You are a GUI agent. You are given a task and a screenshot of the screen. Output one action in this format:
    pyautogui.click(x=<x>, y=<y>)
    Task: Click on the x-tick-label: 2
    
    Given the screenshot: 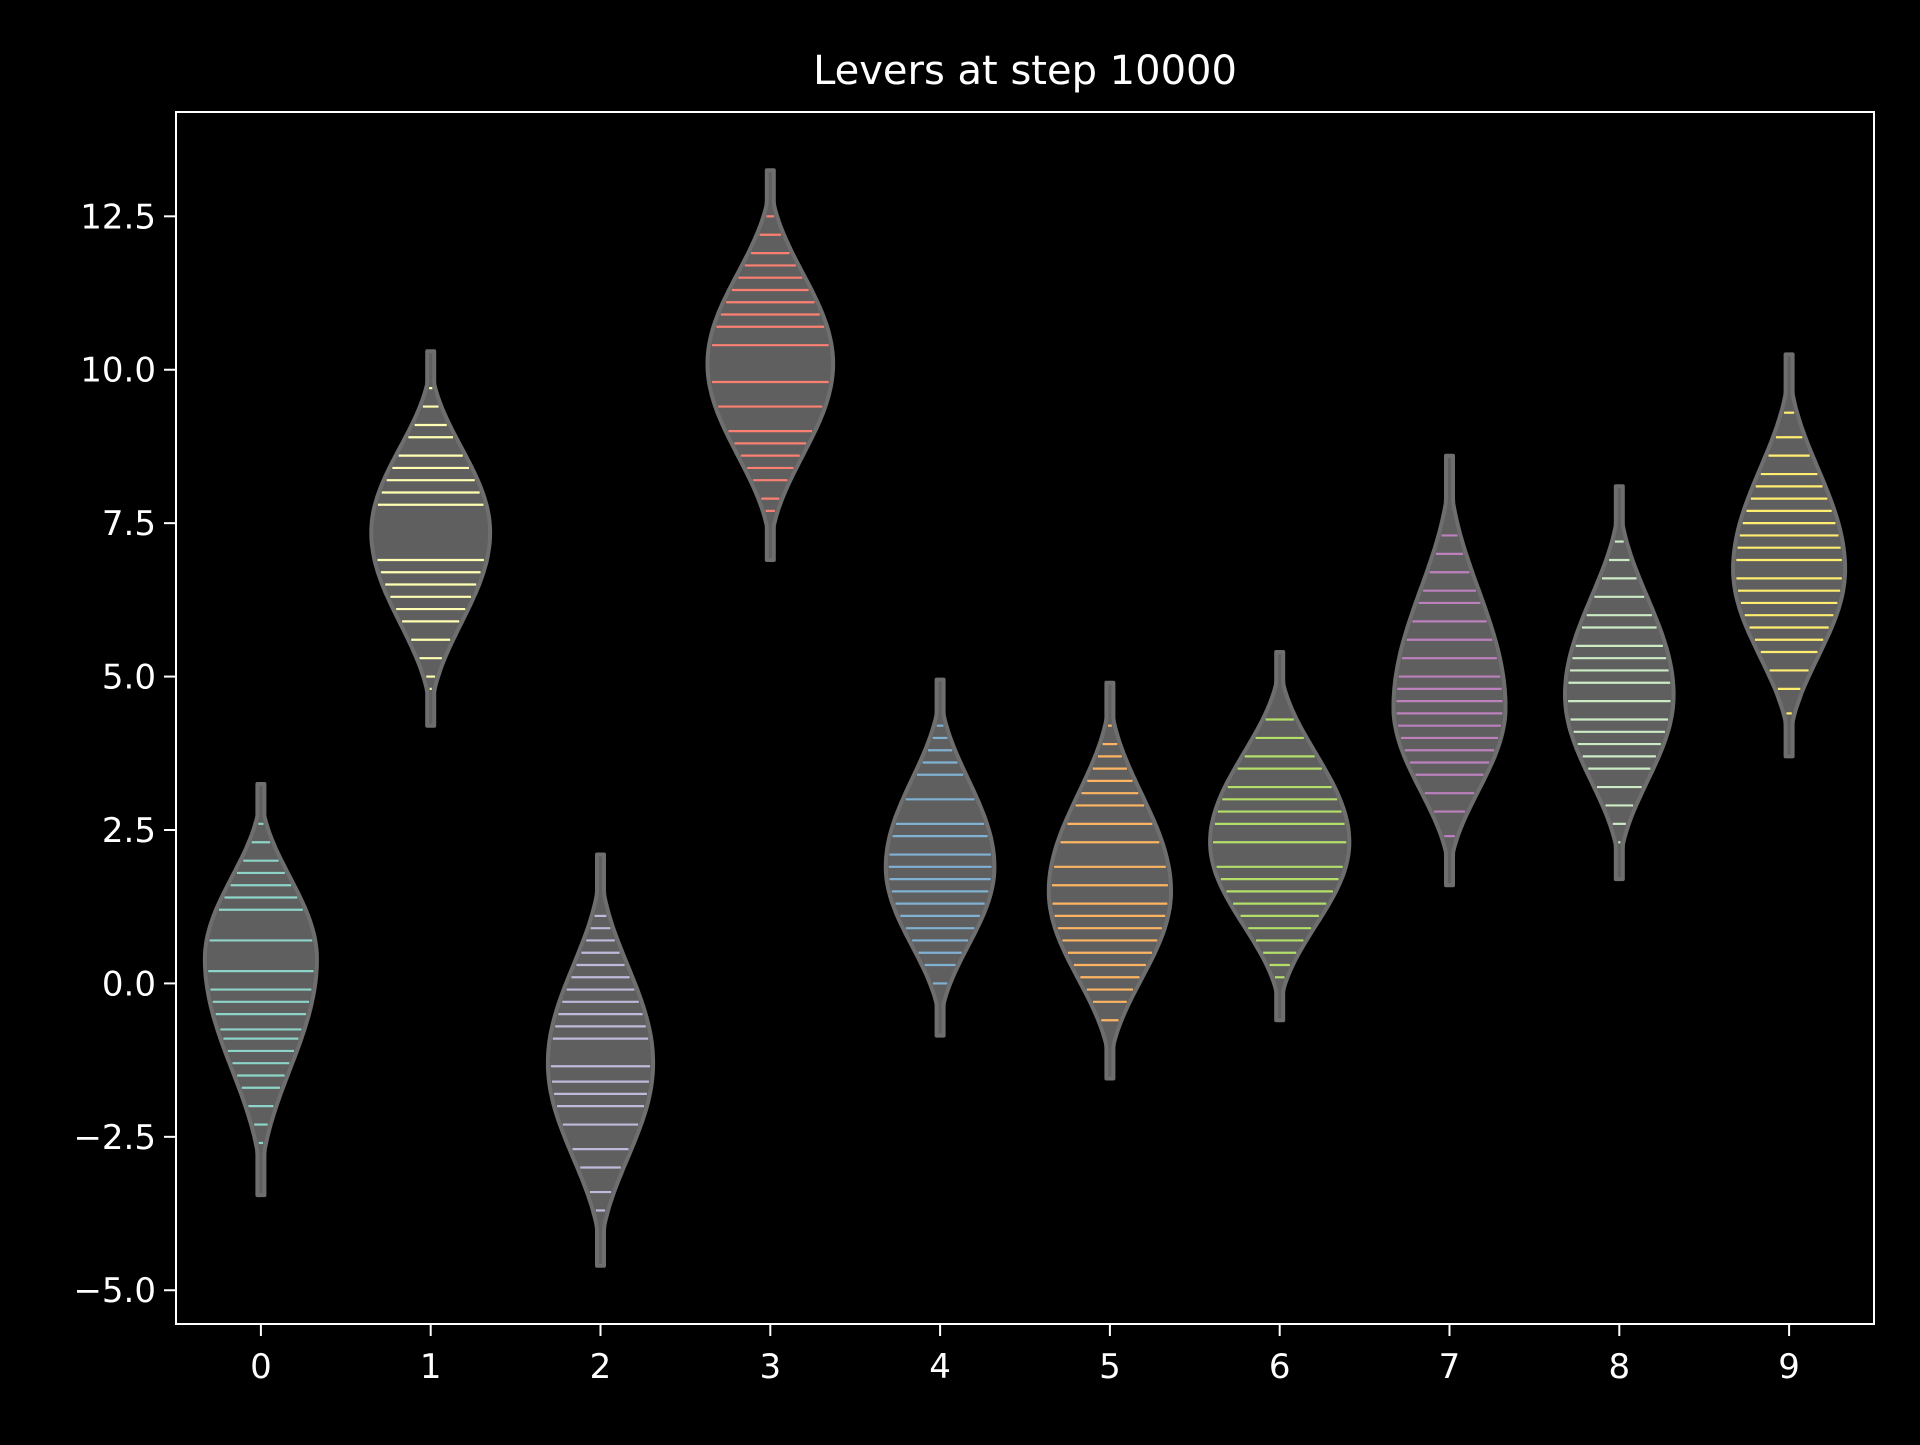 What is the action you would take?
    pyautogui.click(x=601, y=1367)
    